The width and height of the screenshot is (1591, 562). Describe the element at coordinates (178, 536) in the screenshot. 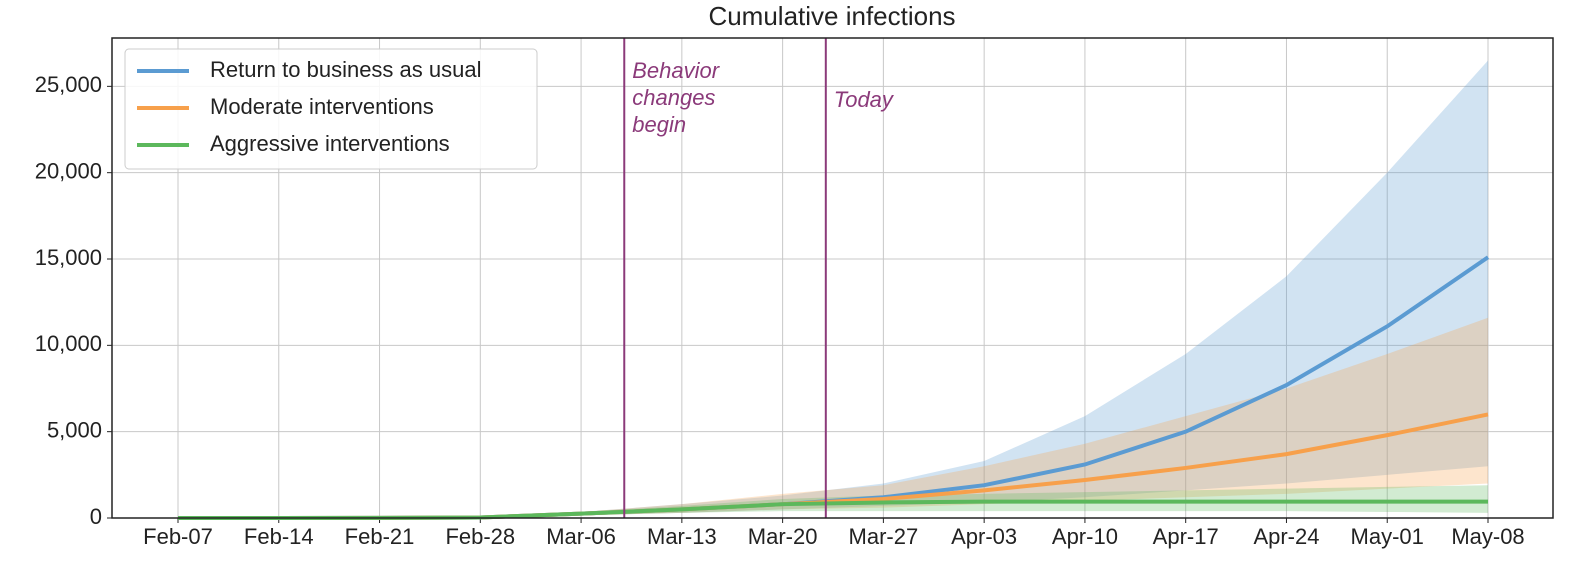

I see `x-tick-label: Feb-07` at that location.